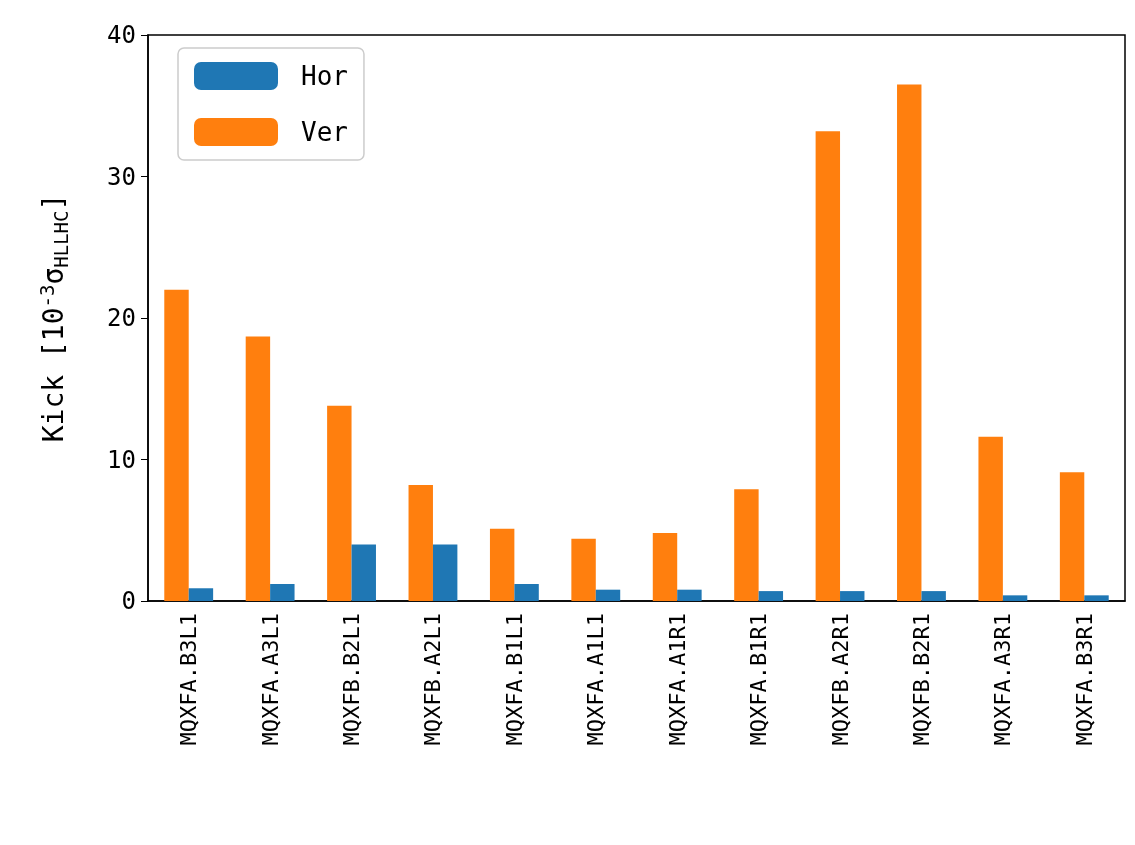 The width and height of the screenshot is (1135, 845). Describe the element at coordinates (270, 679) in the screenshot. I see `x-tick-label: MQXFA.A3L1` at that location.